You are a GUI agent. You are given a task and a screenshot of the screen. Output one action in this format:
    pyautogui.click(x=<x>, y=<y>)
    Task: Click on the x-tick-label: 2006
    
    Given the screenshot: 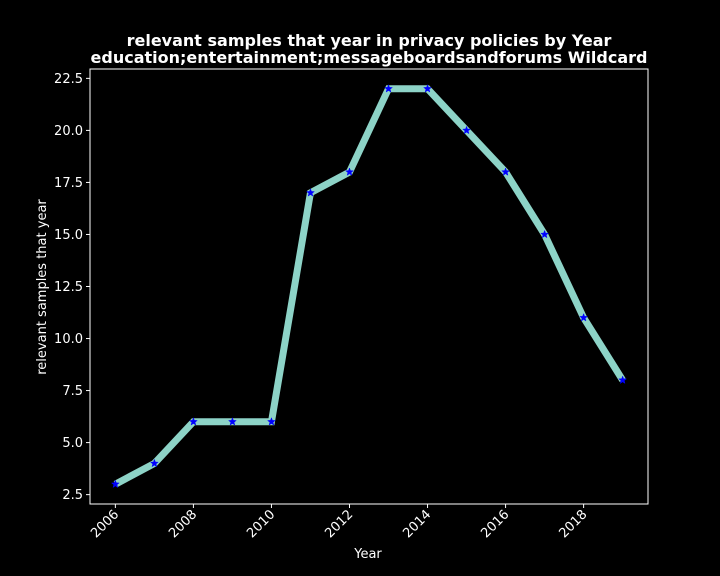 What is the action you would take?
    pyautogui.click(x=105, y=524)
    